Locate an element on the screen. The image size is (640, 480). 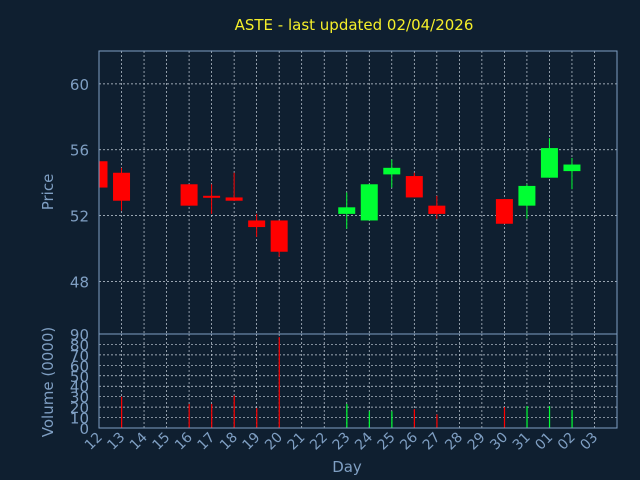
x-tick-label: 28 is located at coordinates (454, 442).